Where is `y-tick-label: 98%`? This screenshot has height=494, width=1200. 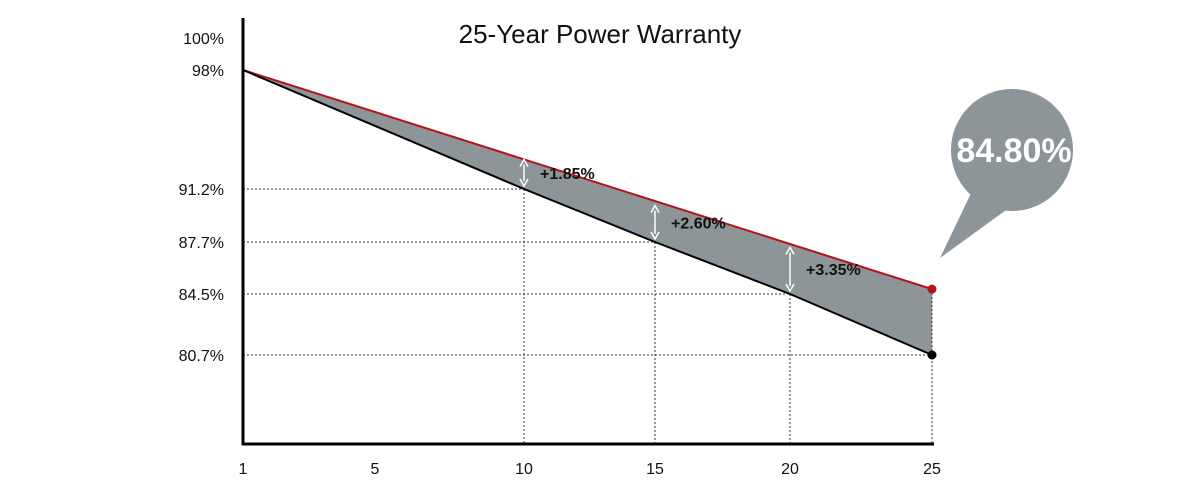 y-tick-label: 98% is located at coordinates (208, 71).